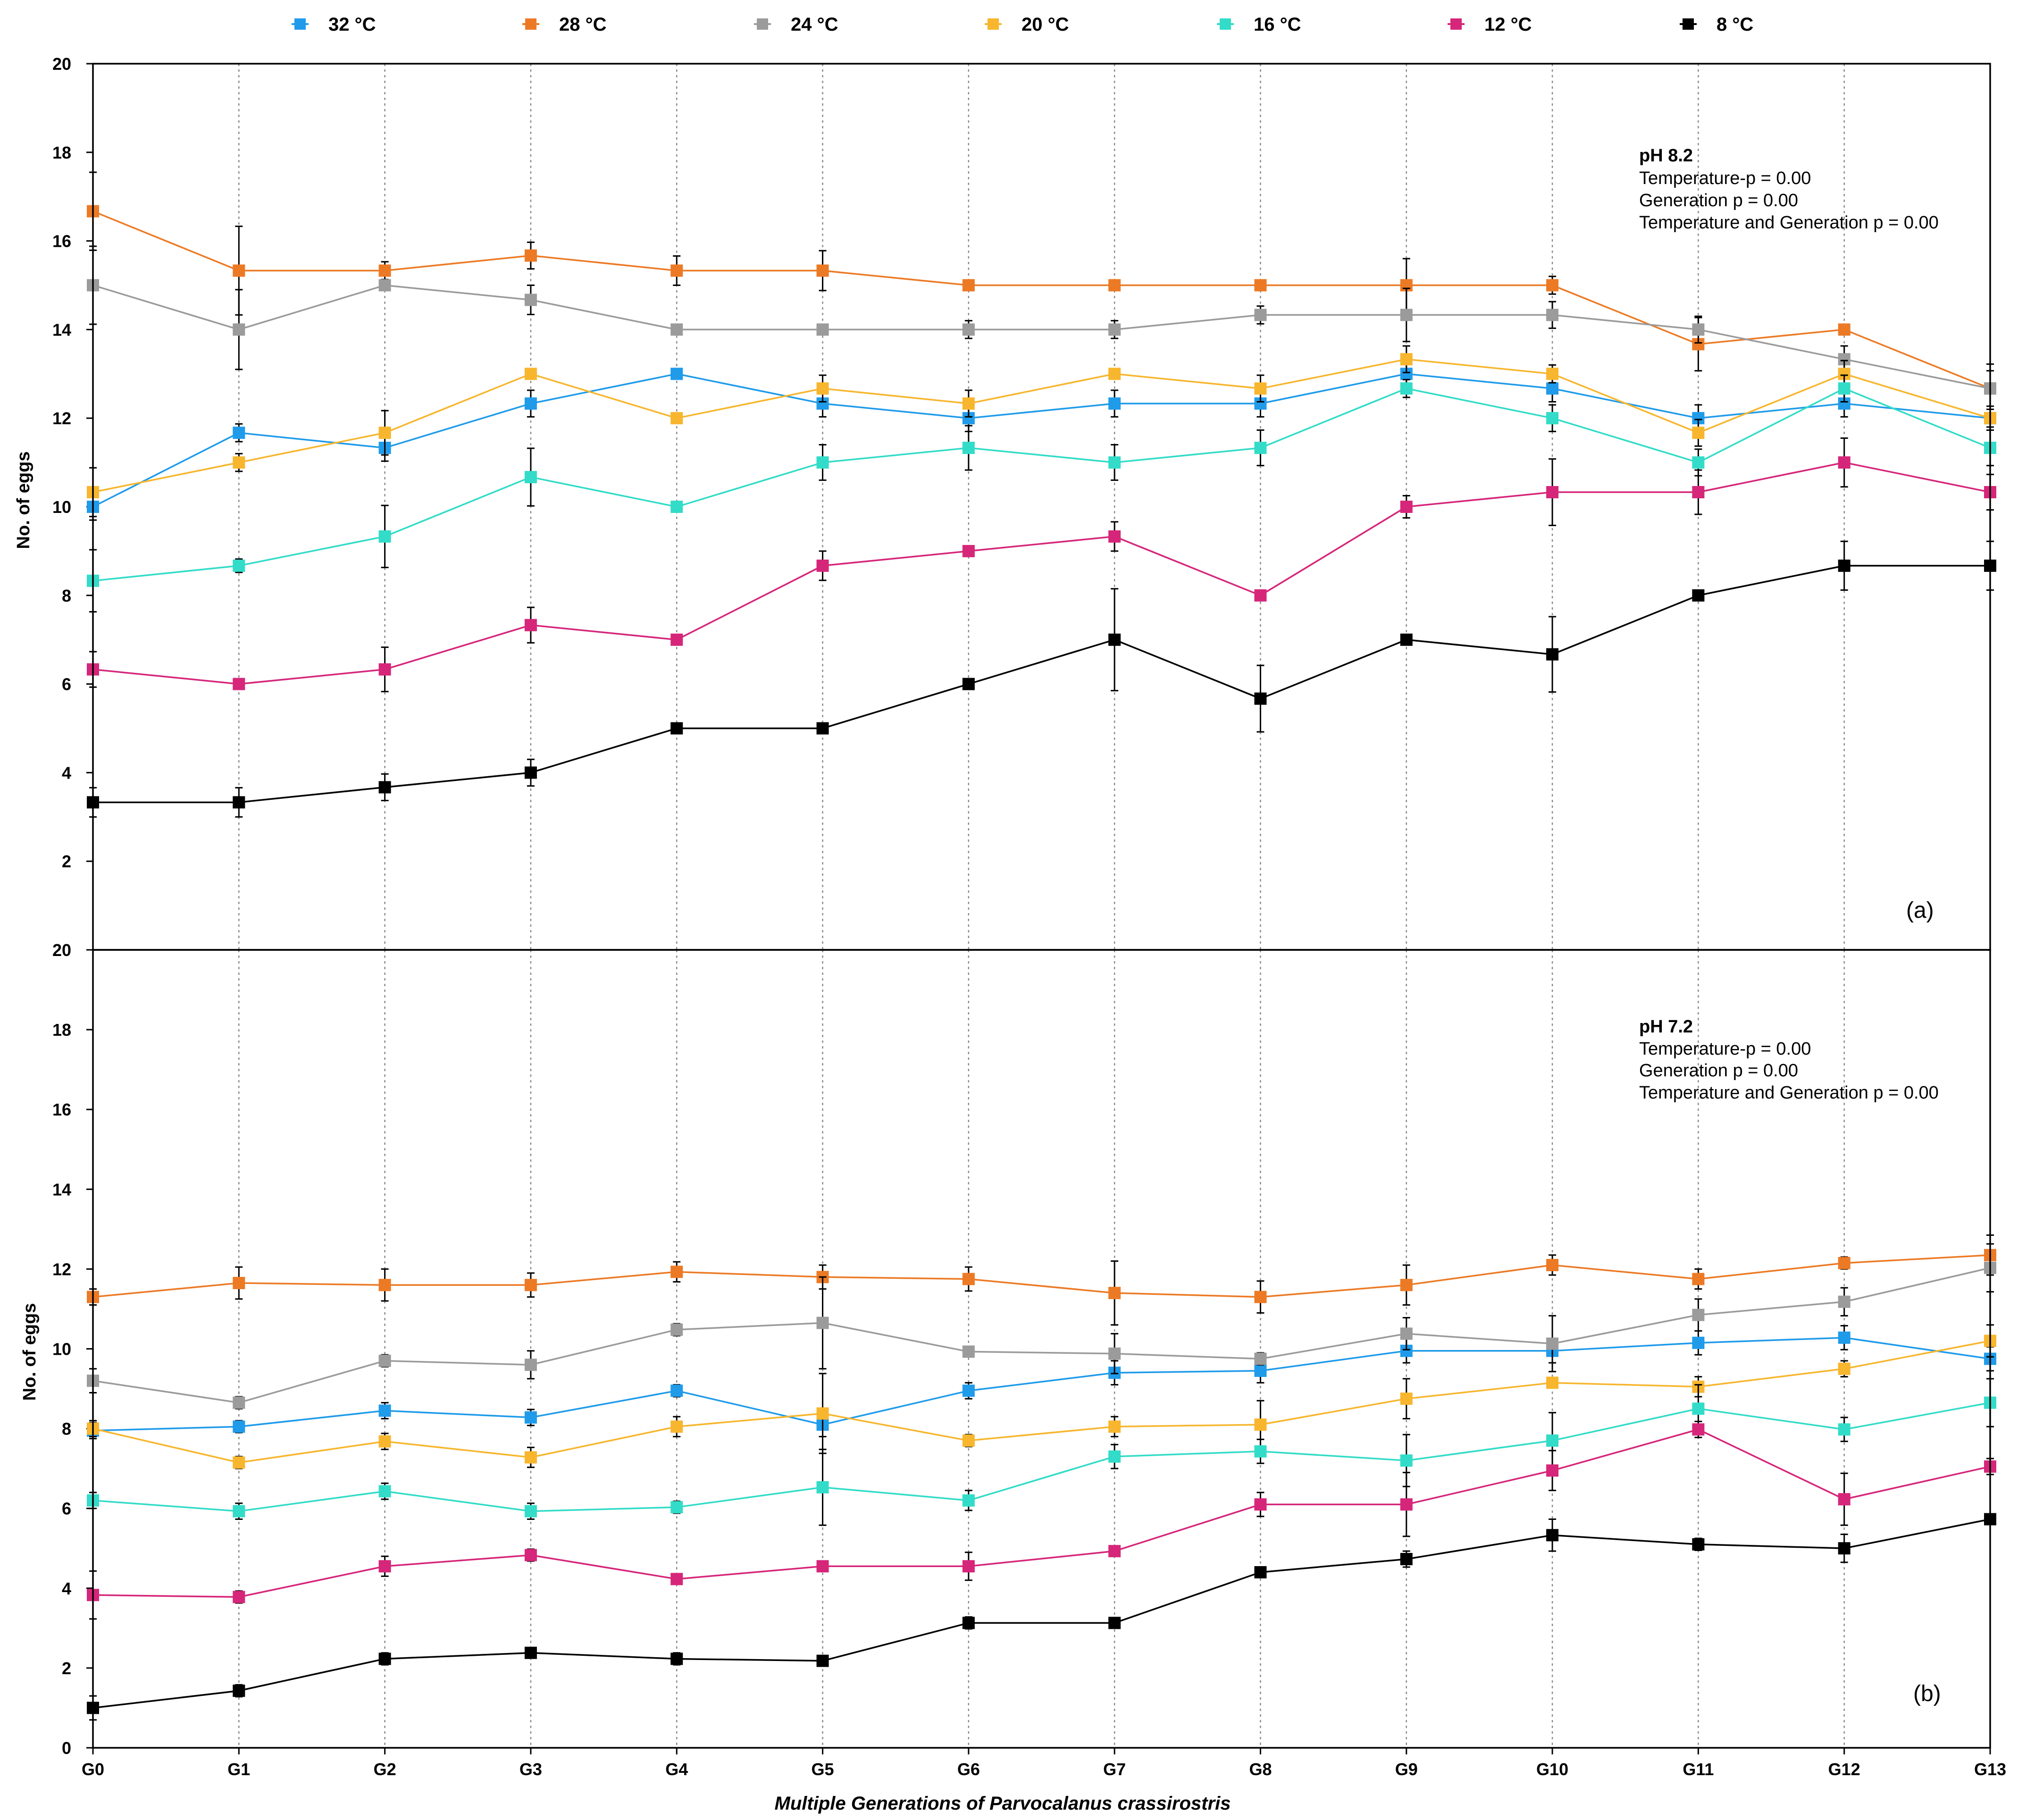 Image resolution: width=2018 pixels, height=1820 pixels. I want to click on legend-entry: 16 °C, so click(1259, 25).